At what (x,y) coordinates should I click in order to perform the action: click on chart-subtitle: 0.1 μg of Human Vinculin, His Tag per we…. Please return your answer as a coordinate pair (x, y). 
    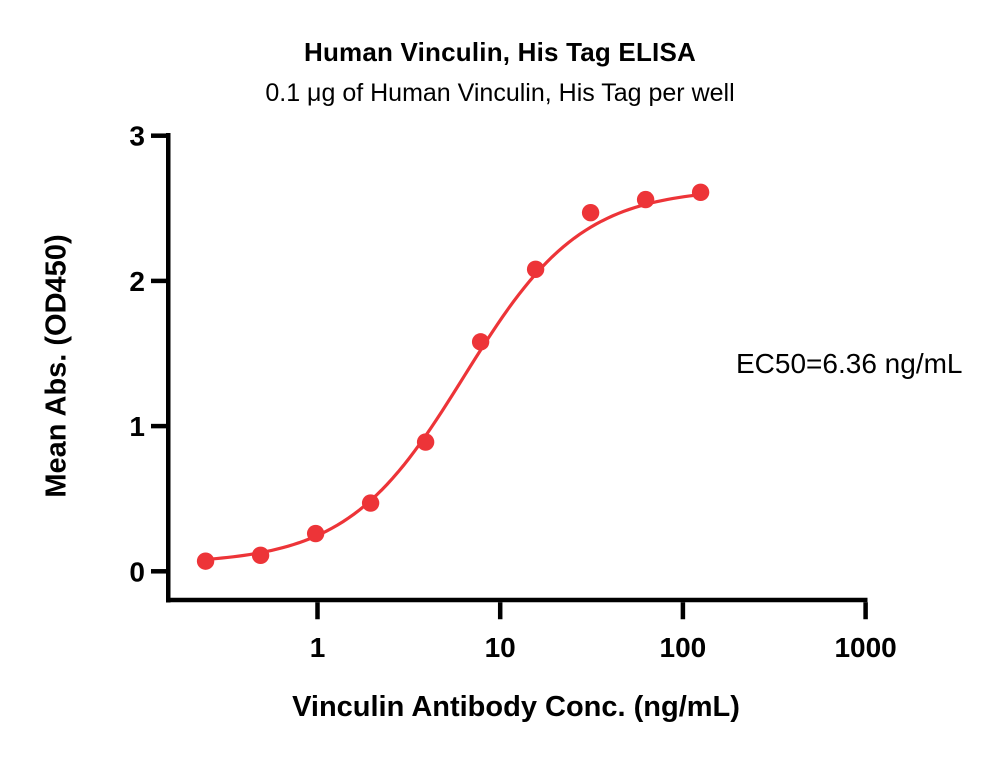
    Looking at the image, I should click on (500, 93).